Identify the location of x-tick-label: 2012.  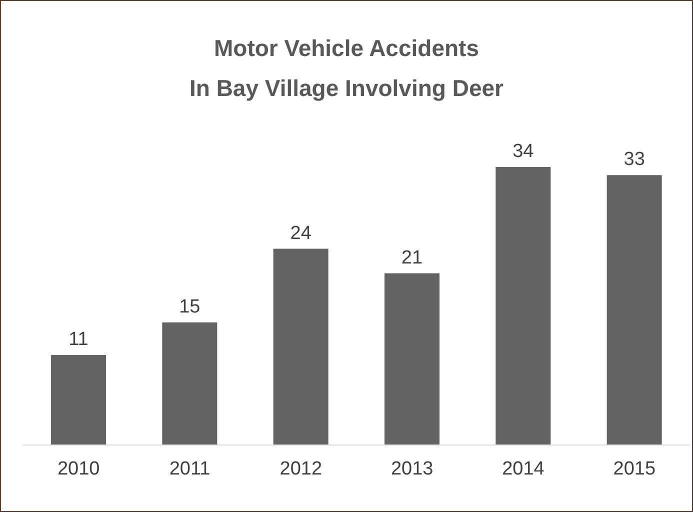
(301, 469).